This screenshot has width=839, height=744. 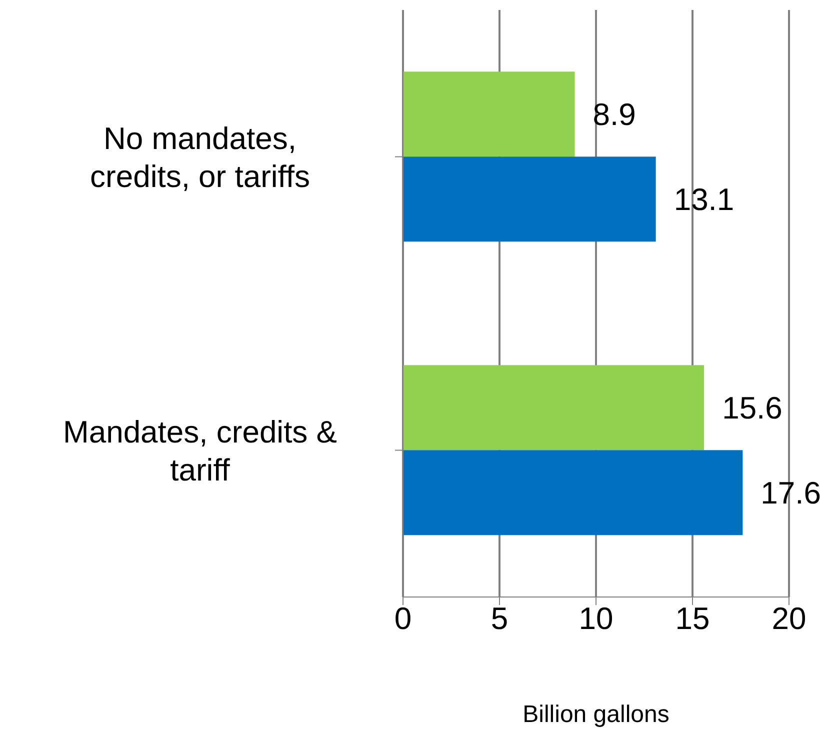 I want to click on x-tick-label: 5, so click(x=499, y=618).